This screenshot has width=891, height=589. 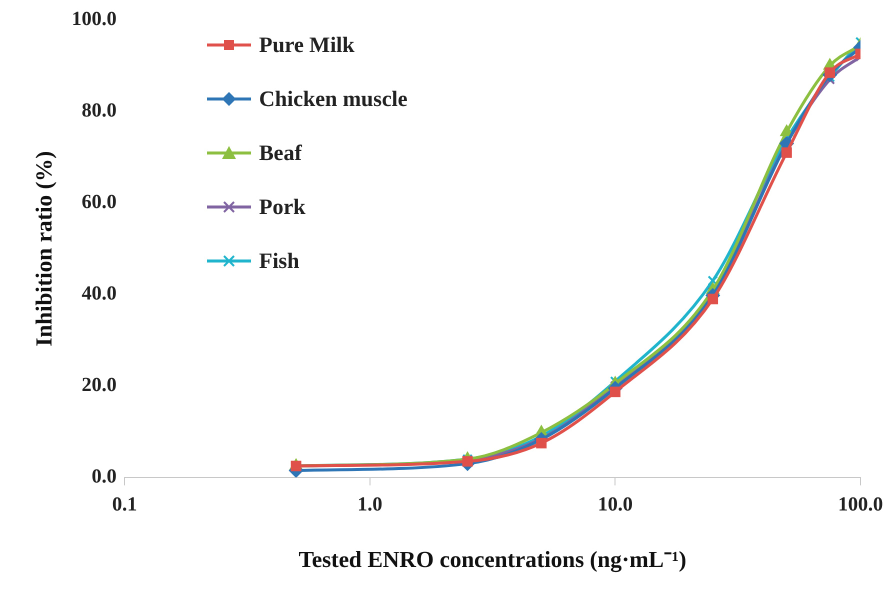 I want to click on legend-label: Beaf, so click(x=280, y=153).